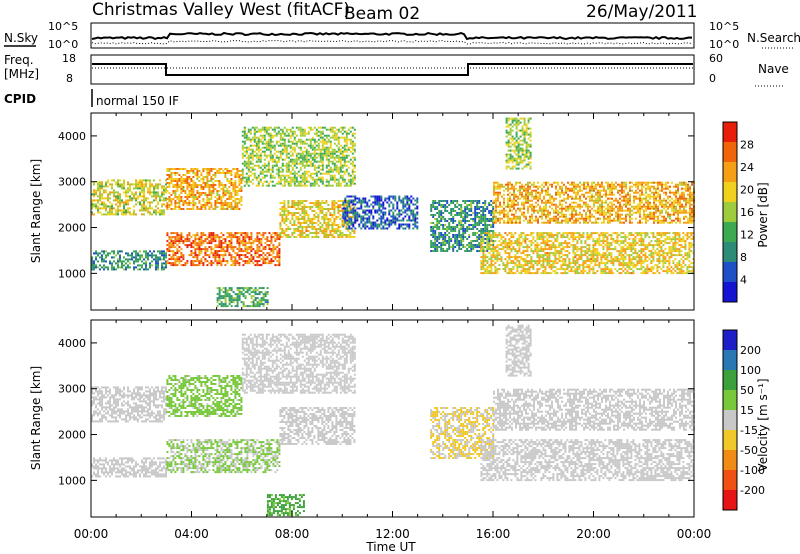 This screenshot has height=554, width=800. I want to click on nsky-trace, so click(392, 36).